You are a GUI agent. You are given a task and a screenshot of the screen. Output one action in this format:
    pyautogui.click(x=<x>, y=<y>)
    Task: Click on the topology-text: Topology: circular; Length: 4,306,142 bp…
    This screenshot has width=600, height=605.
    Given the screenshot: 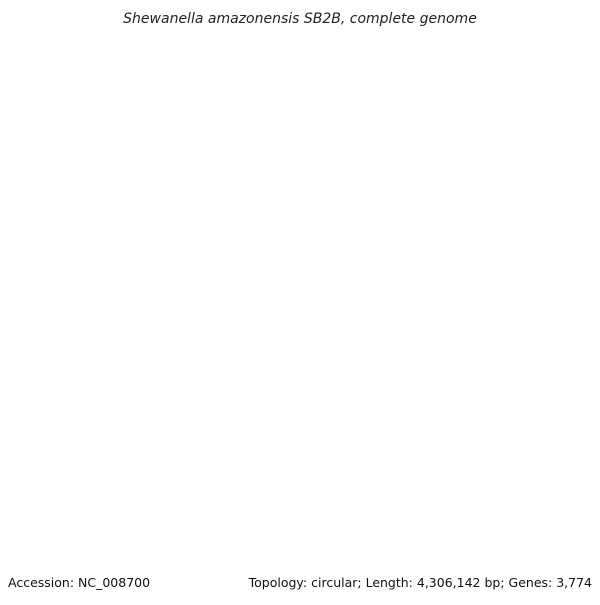 What is the action you would take?
    pyautogui.click(x=420, y=582)
    